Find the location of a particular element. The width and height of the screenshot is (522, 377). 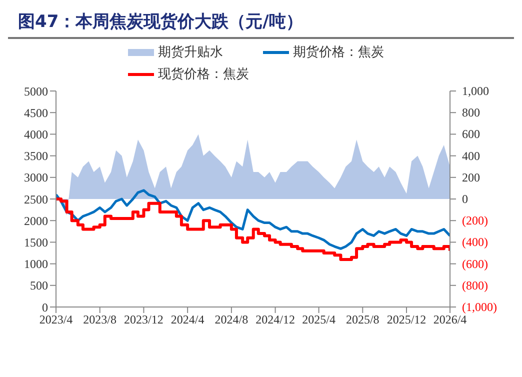

x-tick-label: 2025/8 is located at coordinates (363, 319).